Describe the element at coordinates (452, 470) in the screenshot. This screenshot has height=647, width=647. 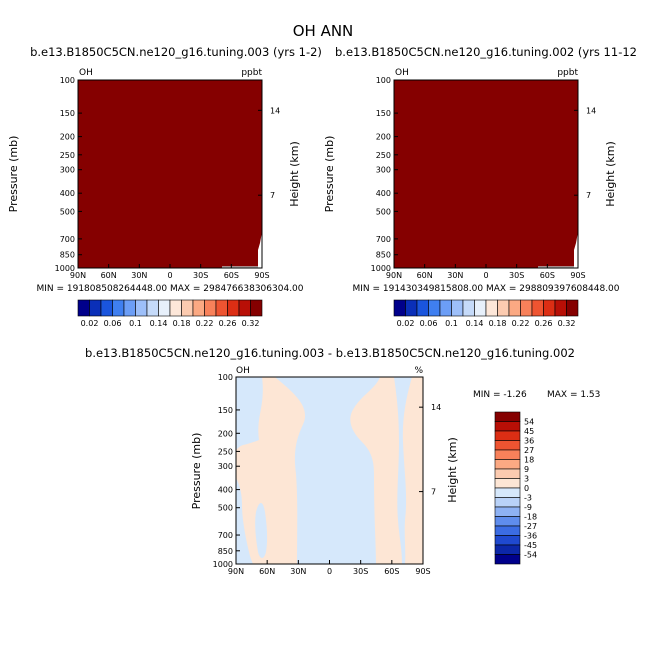
I see `panel-diff-ylabel-right: Height (km)` at that location.